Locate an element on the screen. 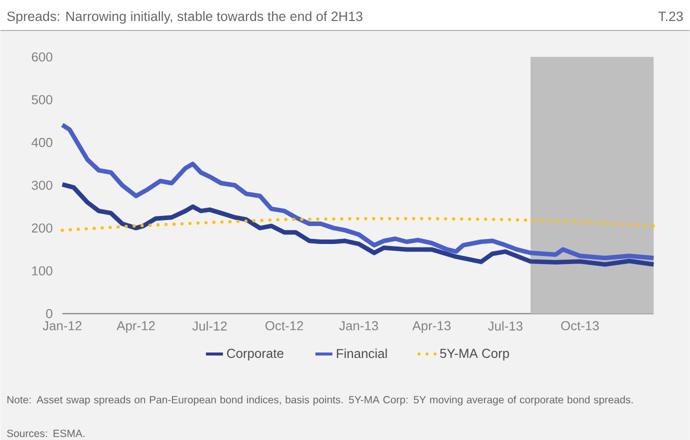 The width and height of the screenshot is (690, 440). chart-title: Spreads: Narrowing initially, stable towards the end of 2H13 is located at coordinates (184, 17).